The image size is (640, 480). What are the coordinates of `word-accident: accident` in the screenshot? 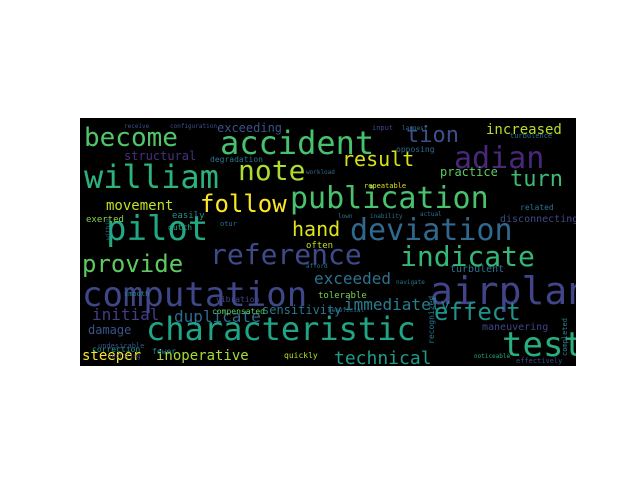 It's located at (297, 143).